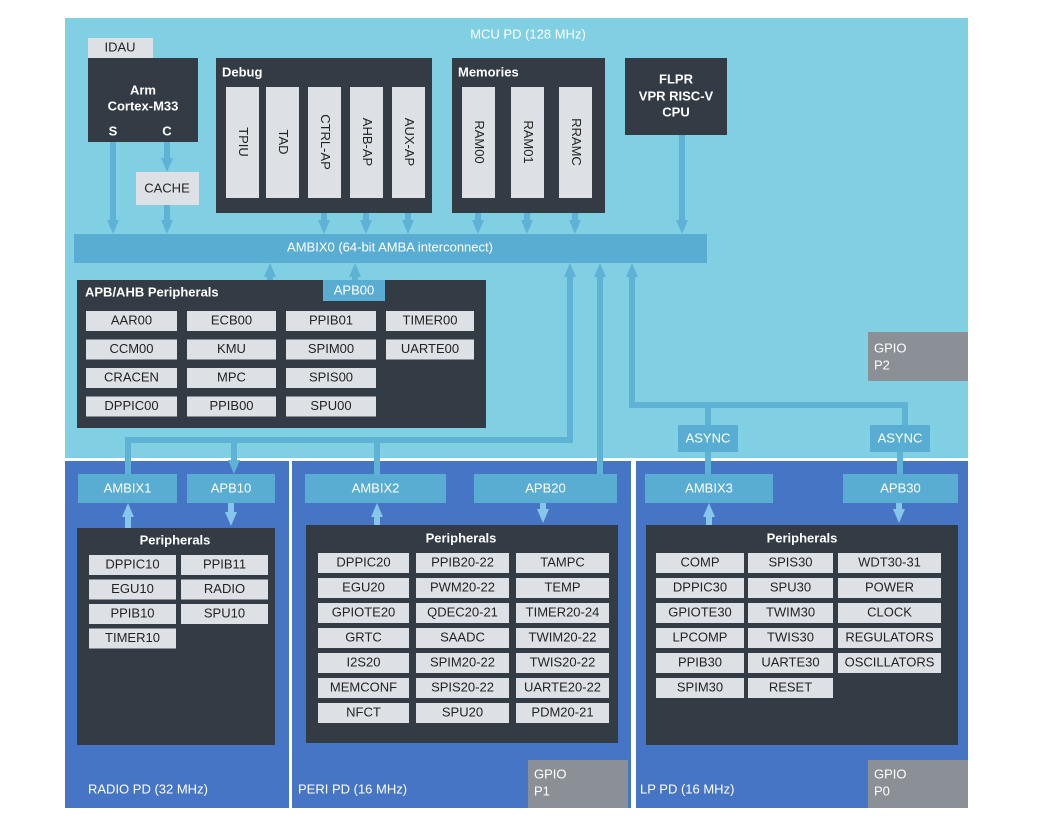 The image size is (1039, 825). What do you see at coordinates (563, 636) in the screenshot?
I see `peripheral-label: TWIM20-22` at bounding box center [563, 636].